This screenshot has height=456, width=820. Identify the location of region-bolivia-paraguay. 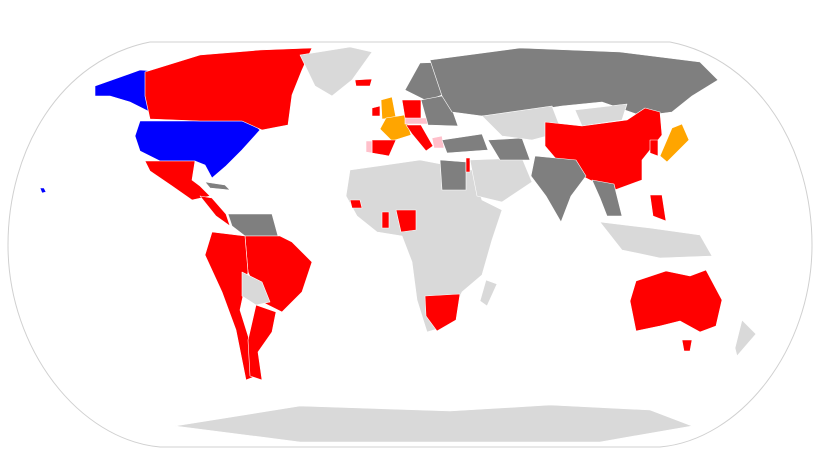
(256, 288).